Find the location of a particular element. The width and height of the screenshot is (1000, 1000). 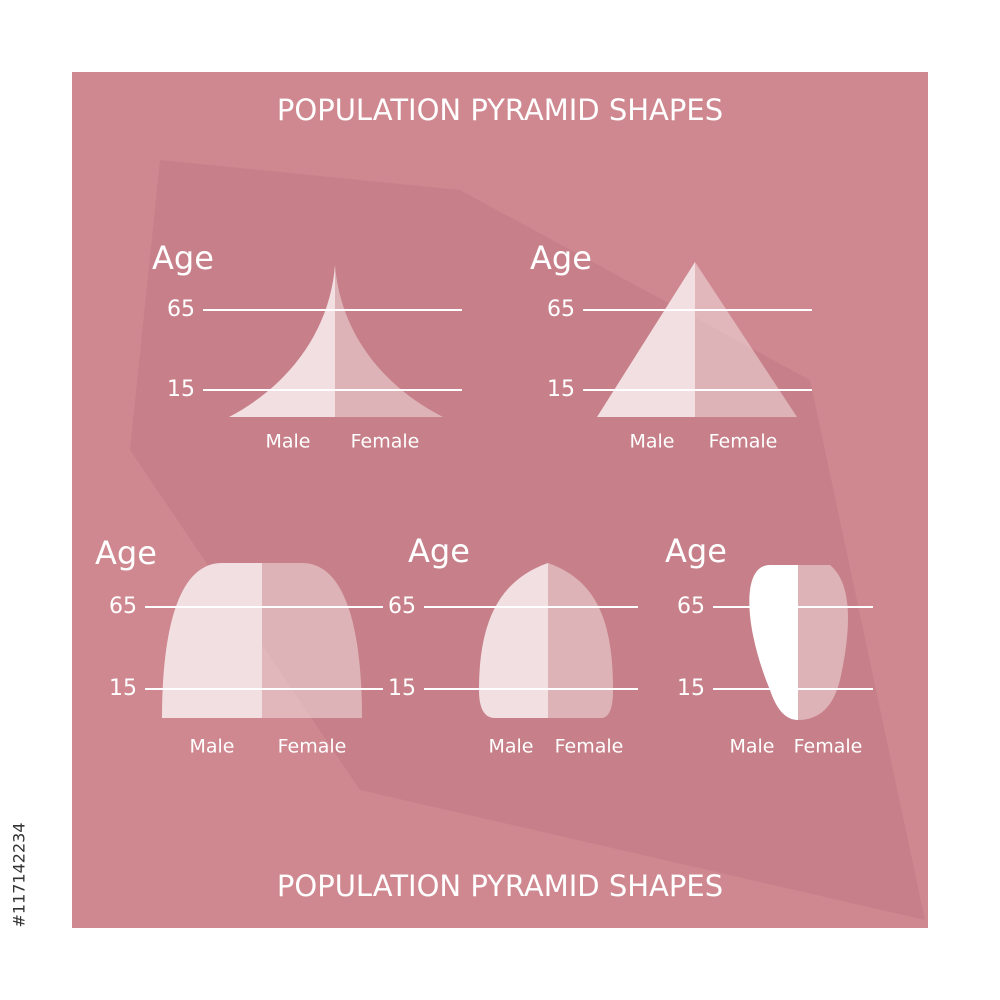

title-top: POPULATION PYRAMID SHAPES is located at coordinates (500, 110).